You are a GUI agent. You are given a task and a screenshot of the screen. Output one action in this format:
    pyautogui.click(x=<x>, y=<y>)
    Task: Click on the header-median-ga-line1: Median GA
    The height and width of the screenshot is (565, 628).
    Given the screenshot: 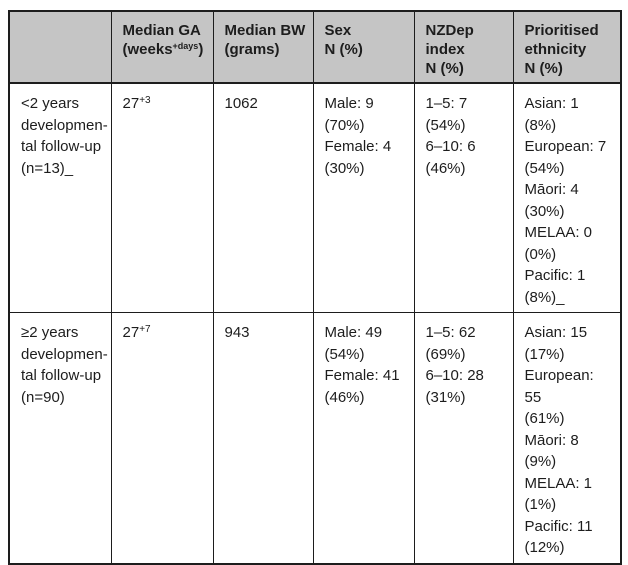 What is the action you would take?
    pyautogui.click(x=161, y=30)
    